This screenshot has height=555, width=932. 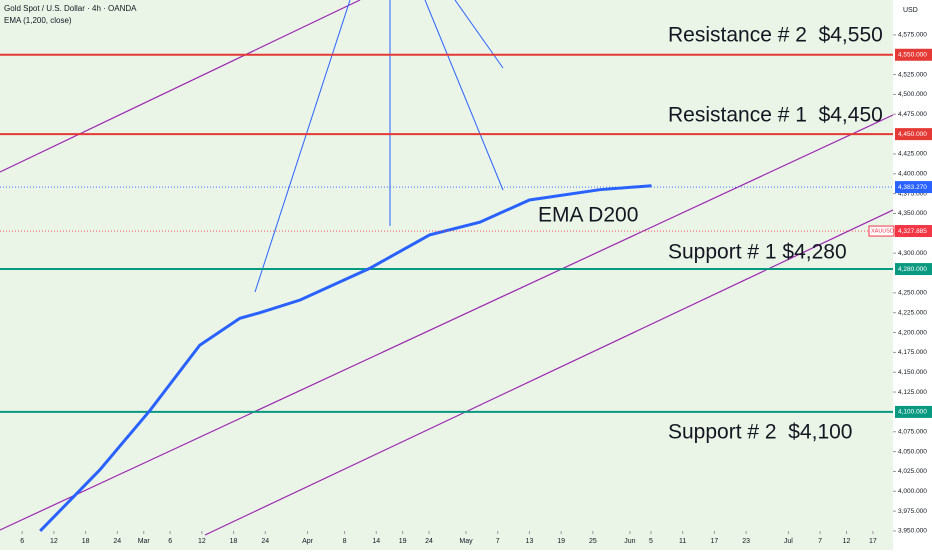 What do you see at coordinates (912, 213) in the screenshot?
I see `y-tick-label: 4,350.000` at bounding box center [912, 213].